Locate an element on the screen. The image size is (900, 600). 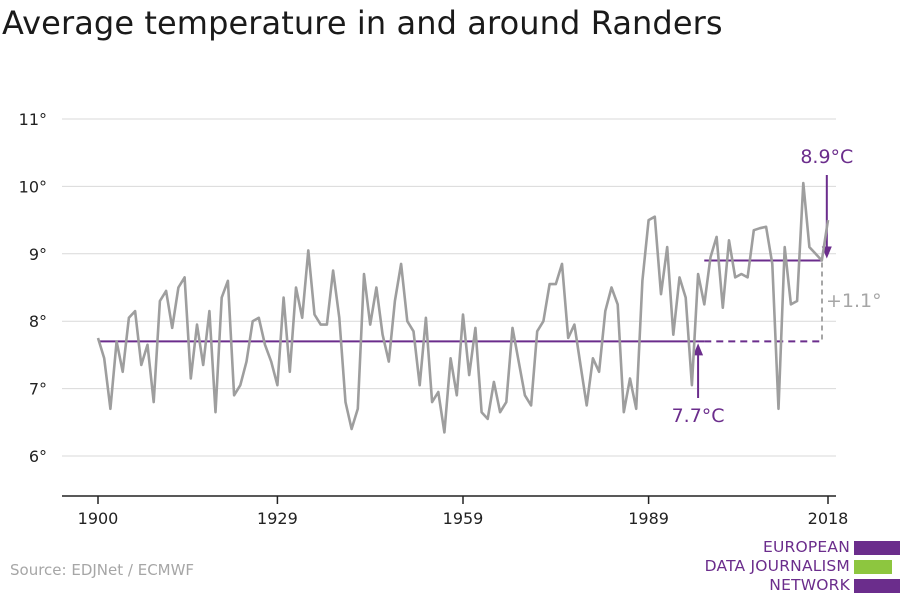
y-tick-label-7: 7° is located at coordinates (38, 389).